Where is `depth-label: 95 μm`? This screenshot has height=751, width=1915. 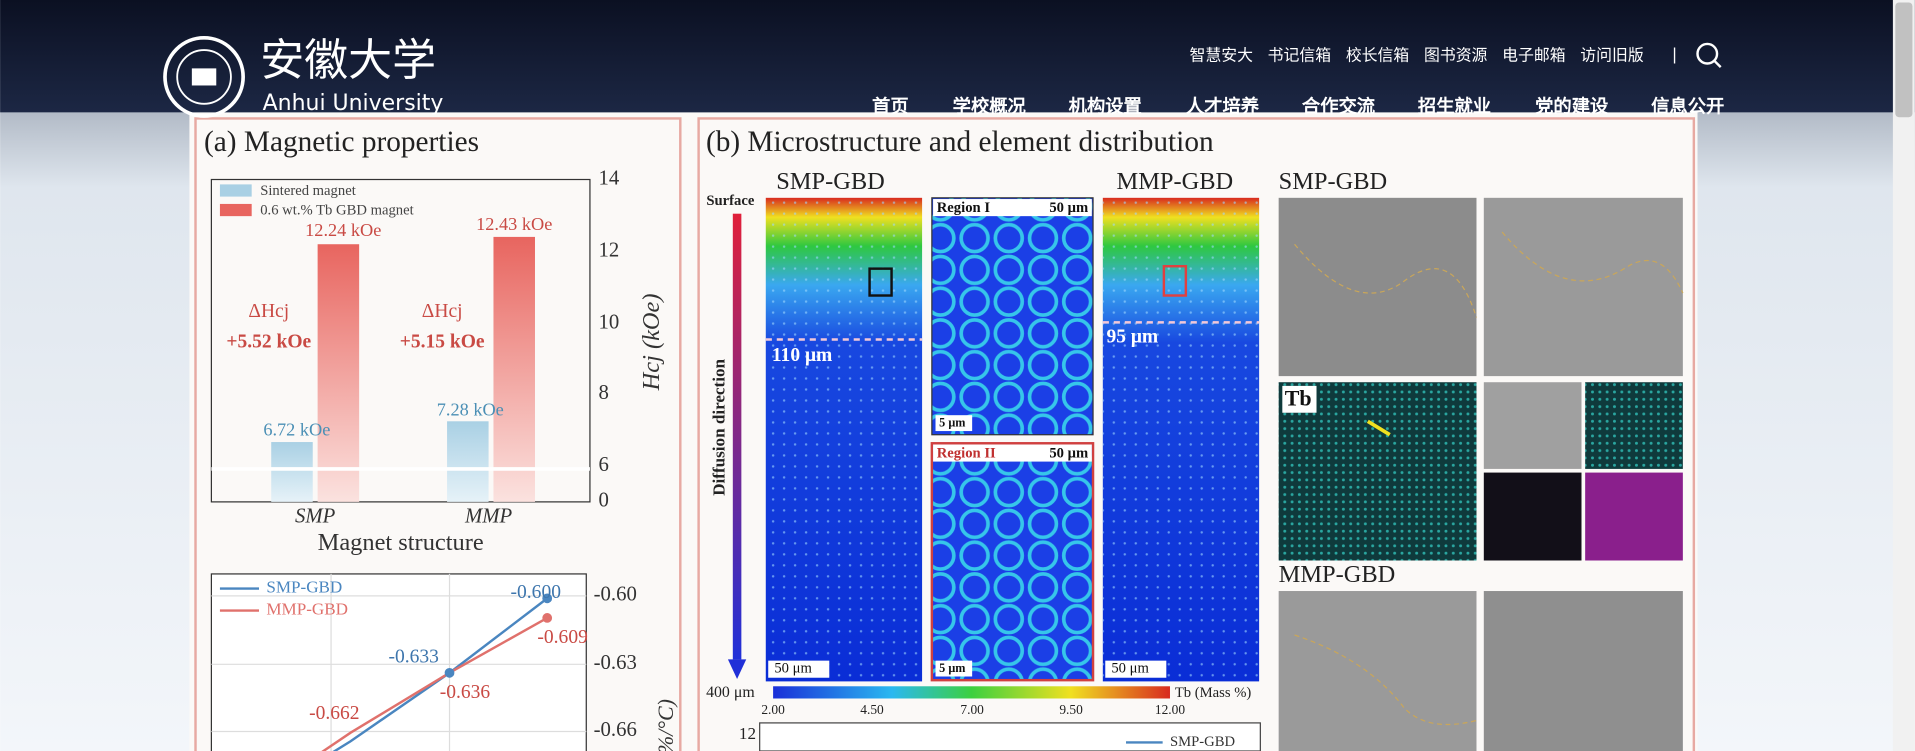 depth-label: 95 μm is located at coordinates (1132, 337).